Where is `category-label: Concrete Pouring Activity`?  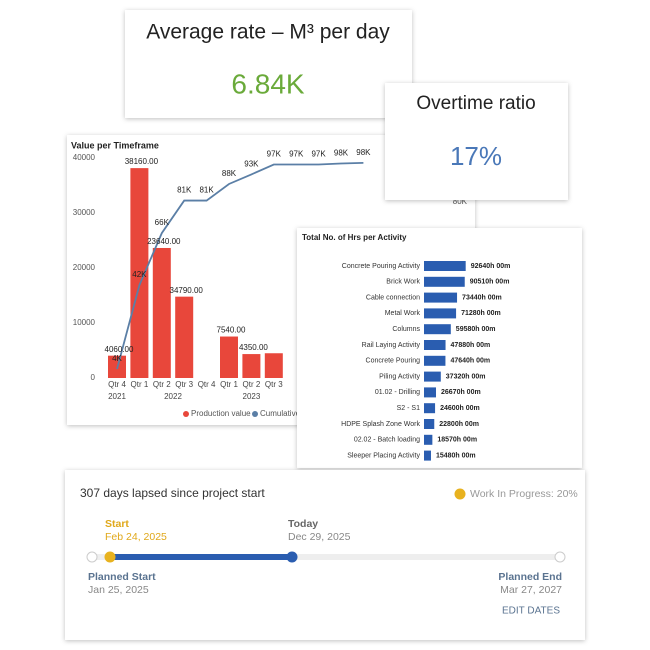 category-label: Concrete Pouring Activity is located at coordinates (381, 266).